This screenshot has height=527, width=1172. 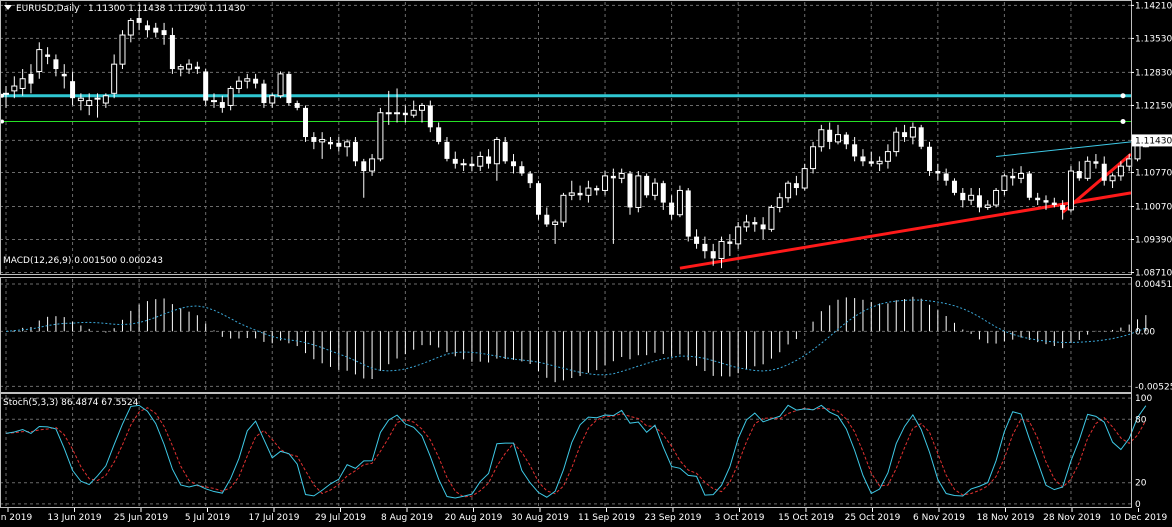 What do you see at coordinates (1153, 285) in the screenshot?
I see `macd-tick-label: 0.004517` at bounding box center [1153, 285].